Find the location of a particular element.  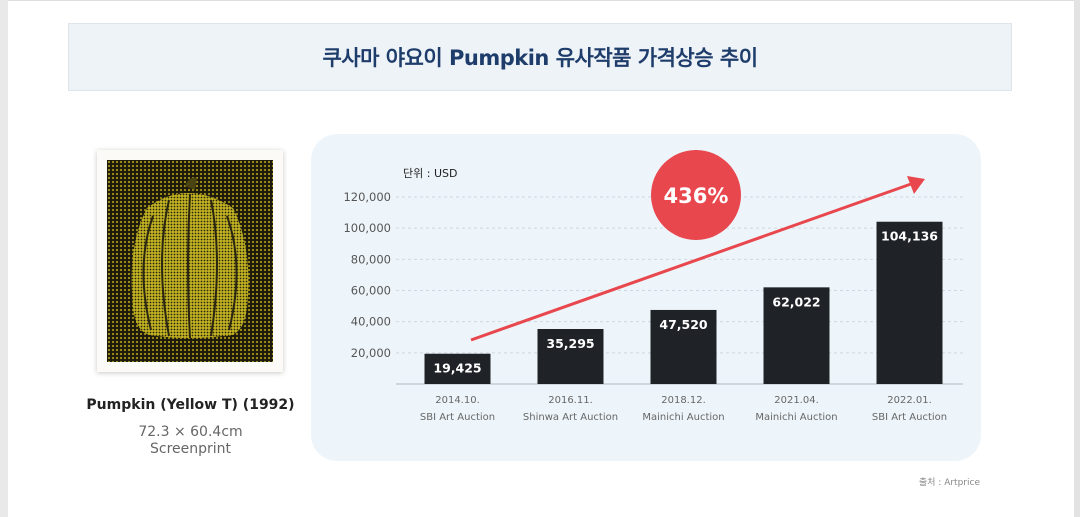

bar-value-label: 19,425 is located at coordinates (457, 368).